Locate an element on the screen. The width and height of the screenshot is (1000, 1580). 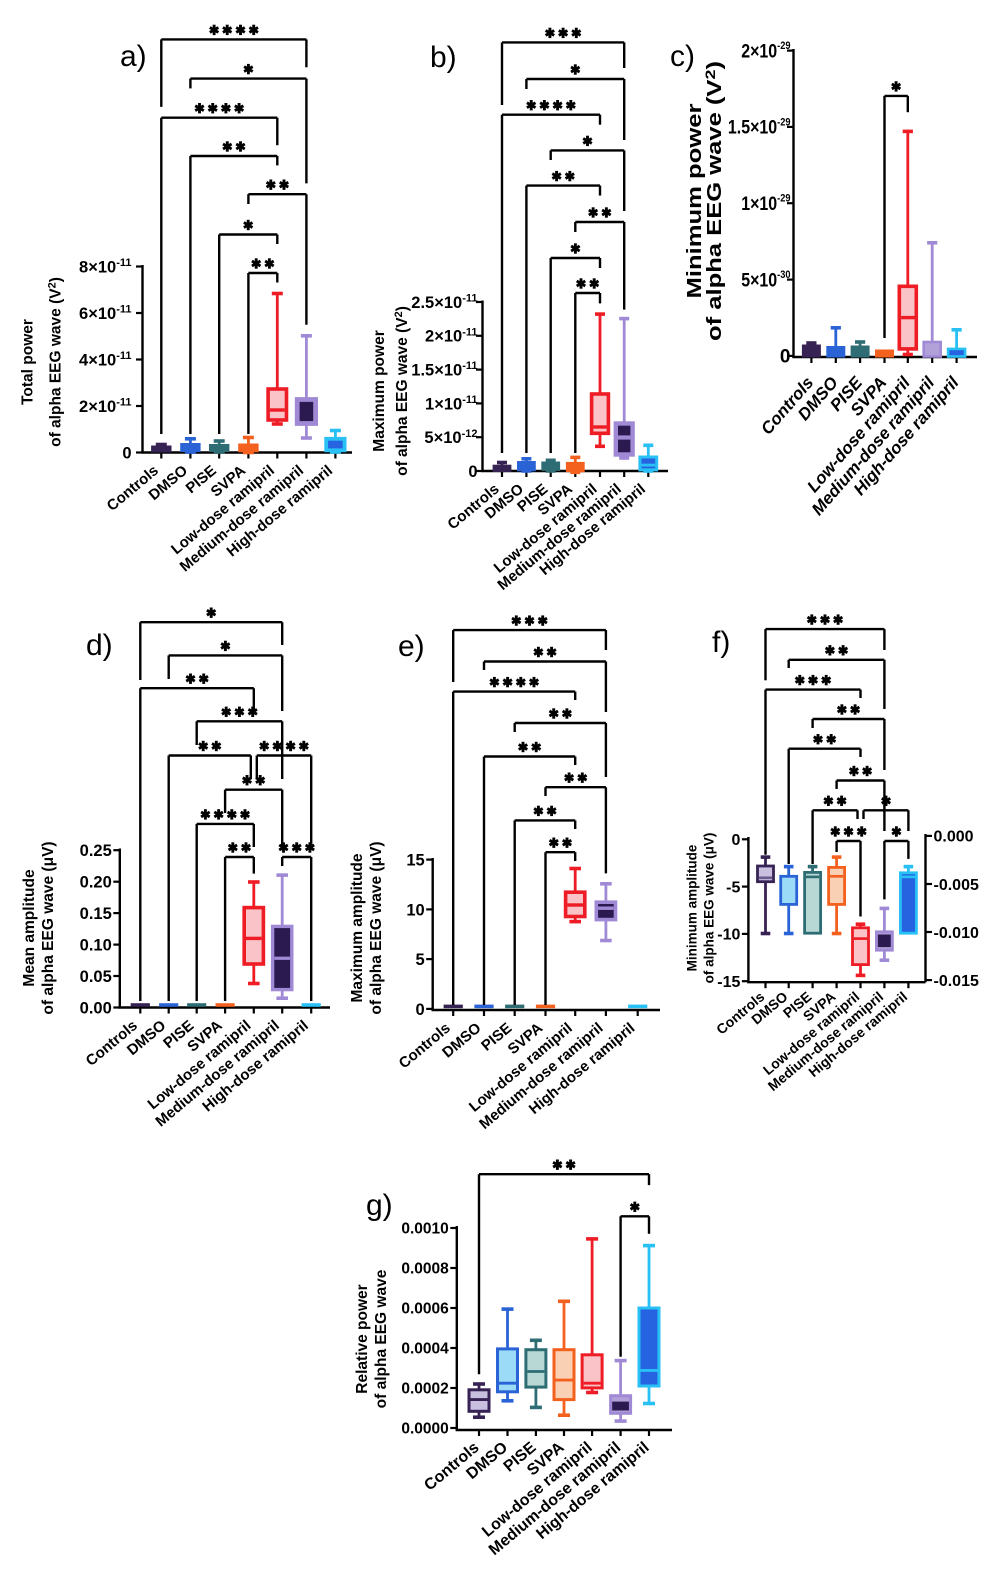
svg-text: 0.0004 is located at coordinates (425, 1349).